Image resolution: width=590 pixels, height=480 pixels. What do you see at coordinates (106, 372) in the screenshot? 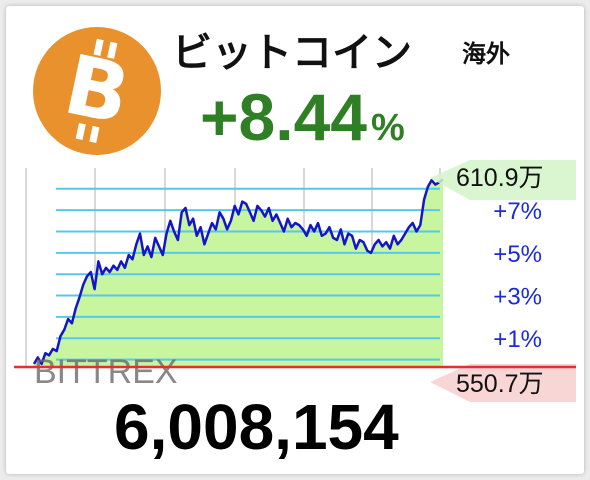
I see `exchange-label: BITTREX` at bounding box center [106, 372].